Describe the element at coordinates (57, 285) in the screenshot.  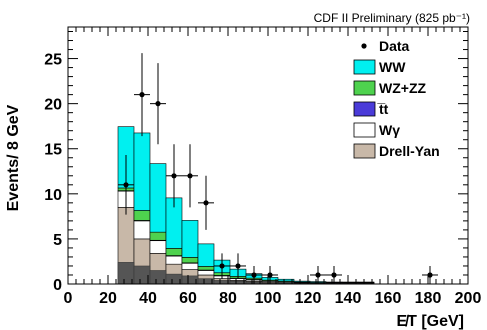
I see `y-tick-label: 0` at that location.